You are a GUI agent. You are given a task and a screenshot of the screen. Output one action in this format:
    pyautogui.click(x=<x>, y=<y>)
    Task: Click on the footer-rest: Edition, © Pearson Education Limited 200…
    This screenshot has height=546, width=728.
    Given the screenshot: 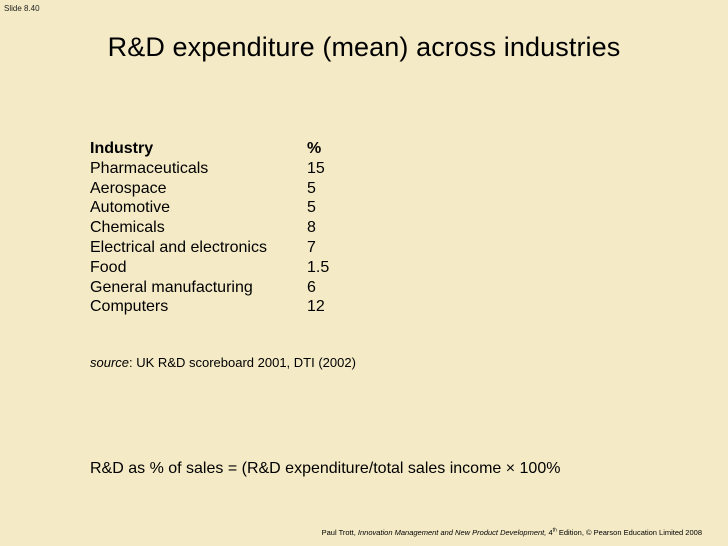 What is the action you would take?
    pyautogui.click(x=629, y=532)
    